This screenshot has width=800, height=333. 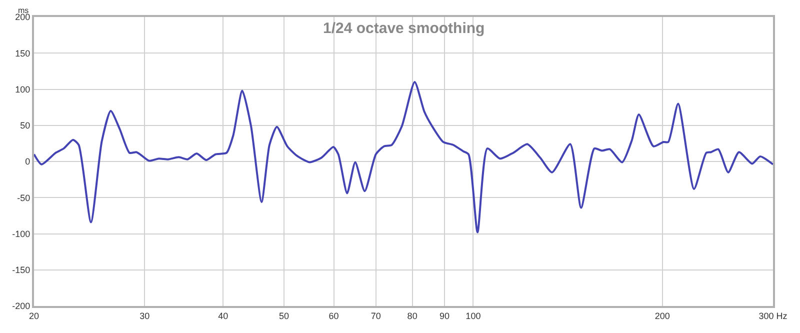 I want to click on y-tick-label: -100, so click(x=21, y=233).